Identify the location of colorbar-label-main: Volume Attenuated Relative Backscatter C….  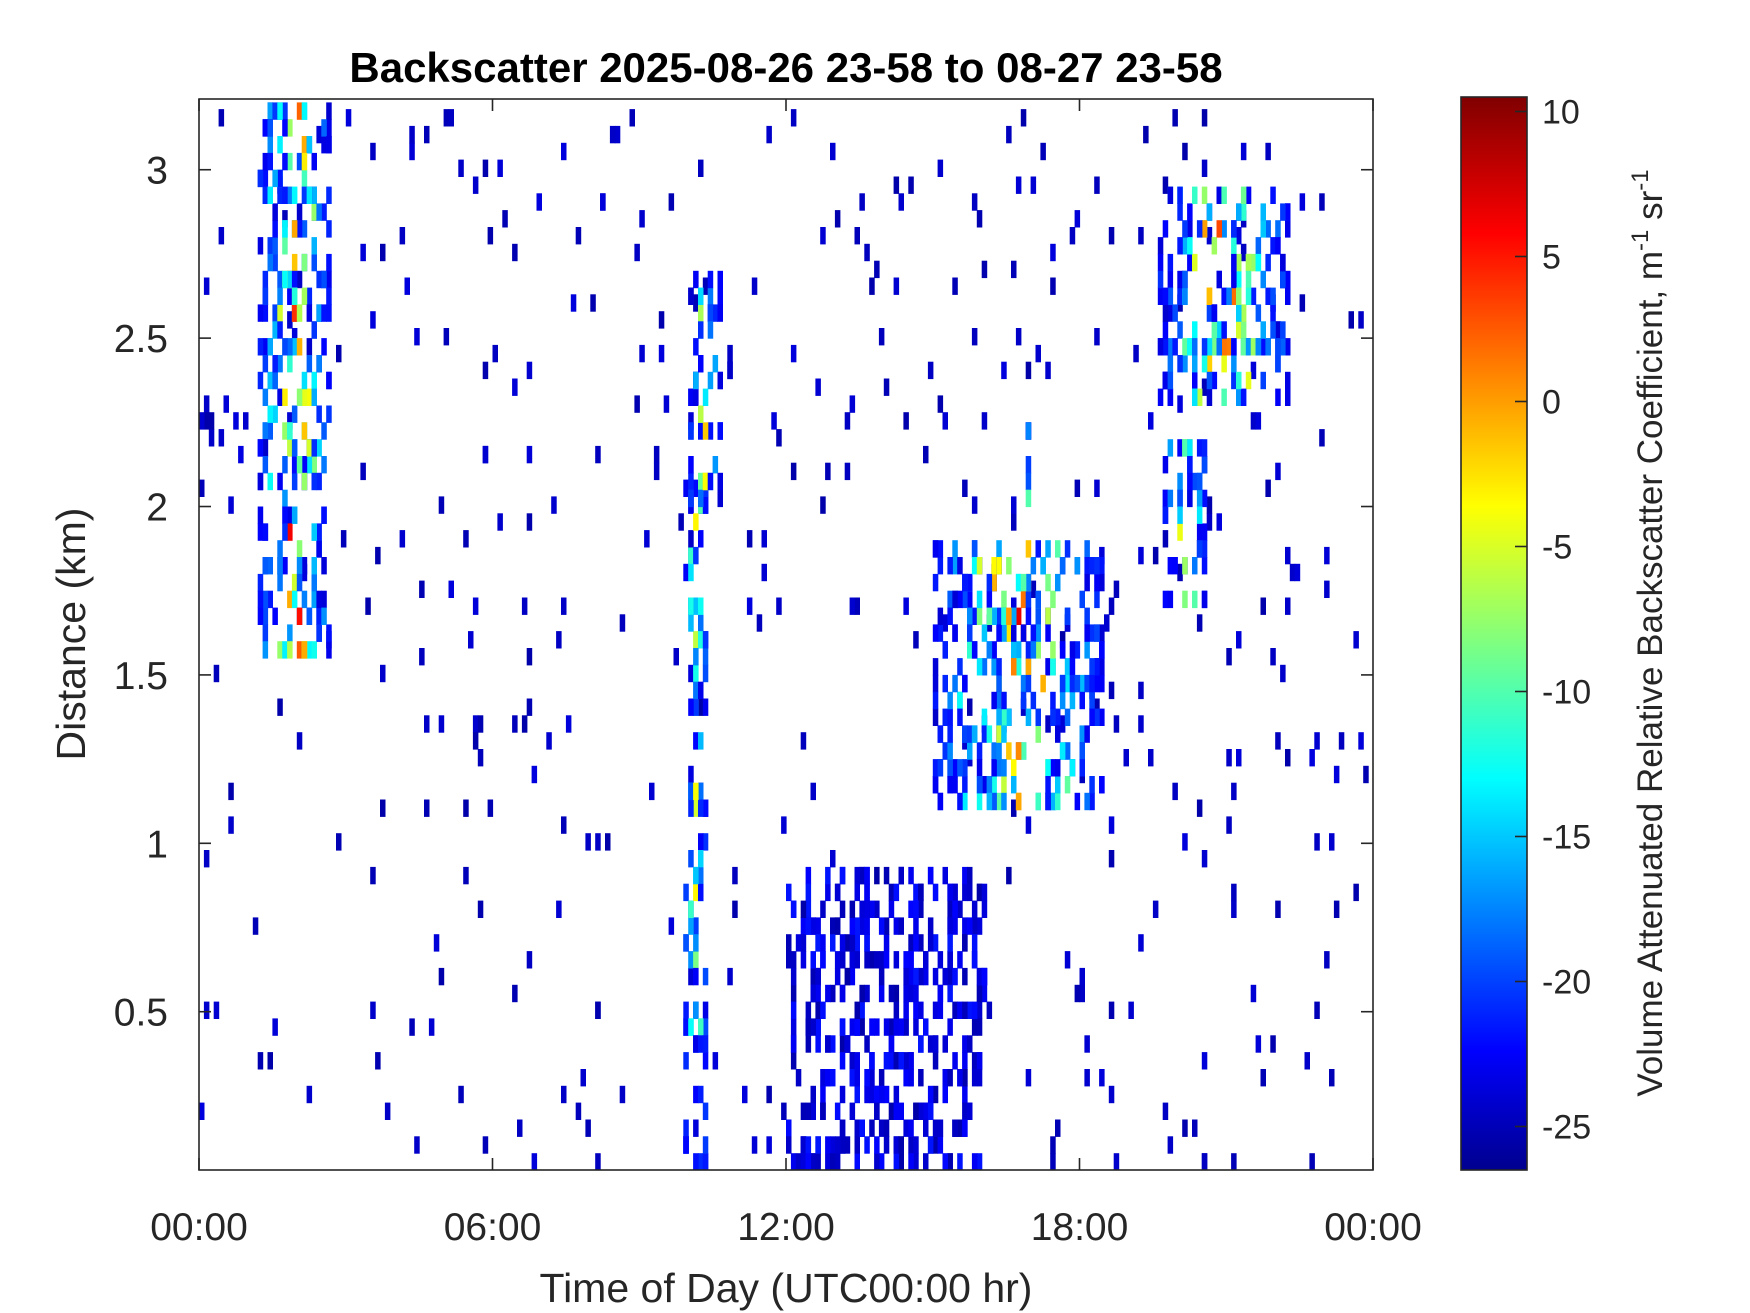
(1650, 674).